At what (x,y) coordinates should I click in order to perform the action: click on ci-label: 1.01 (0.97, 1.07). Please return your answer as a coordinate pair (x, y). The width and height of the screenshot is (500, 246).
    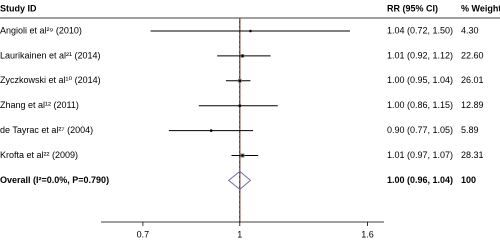
    Looking at the image, I should click on (420, 155).